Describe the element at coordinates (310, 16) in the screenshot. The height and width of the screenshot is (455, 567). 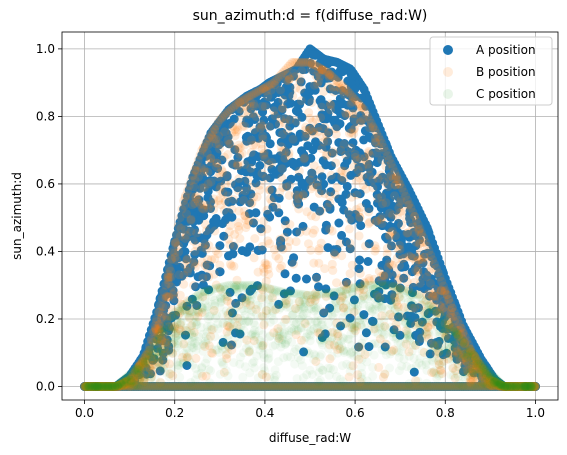
I see `chart-title: sun_azimuth:d = f(diffuse_rad:W)` at that location.